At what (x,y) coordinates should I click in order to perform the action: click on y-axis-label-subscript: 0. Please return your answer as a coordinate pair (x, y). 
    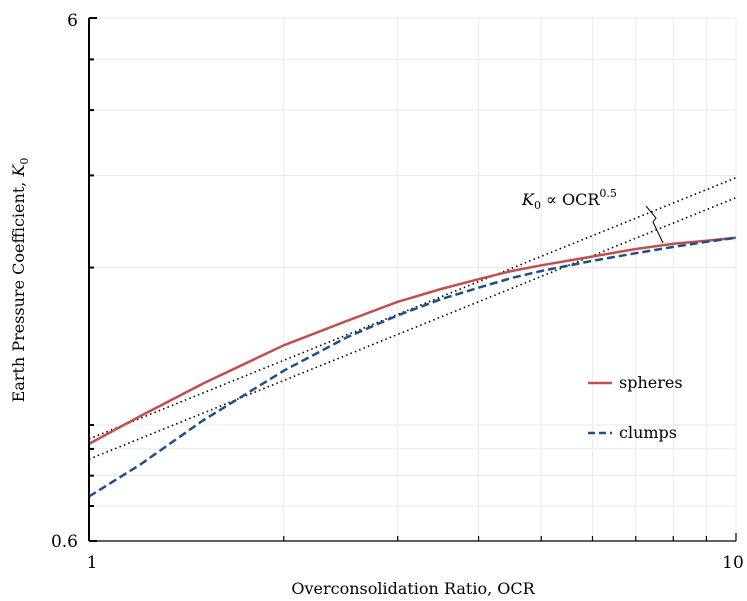
    Looking at the image, I should click on (24, 161).